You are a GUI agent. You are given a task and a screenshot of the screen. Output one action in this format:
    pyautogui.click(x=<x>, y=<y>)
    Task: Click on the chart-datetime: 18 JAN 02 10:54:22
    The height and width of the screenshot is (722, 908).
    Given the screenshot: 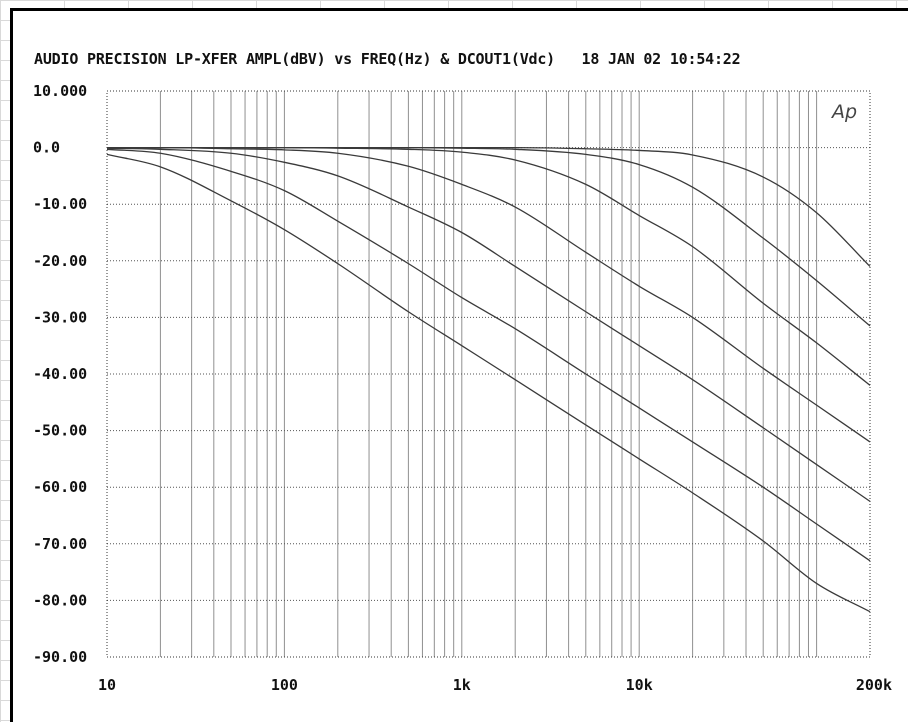 What is the action you would take?
    pyautogui.click(x=661, y=59)
    